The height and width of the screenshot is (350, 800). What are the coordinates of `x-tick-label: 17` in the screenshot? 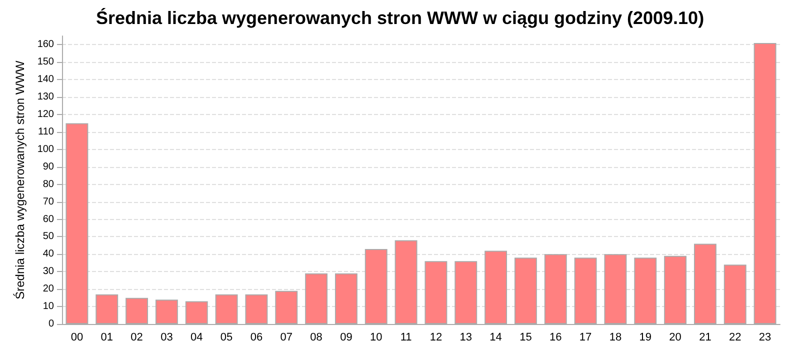 It's located at (585, 338).